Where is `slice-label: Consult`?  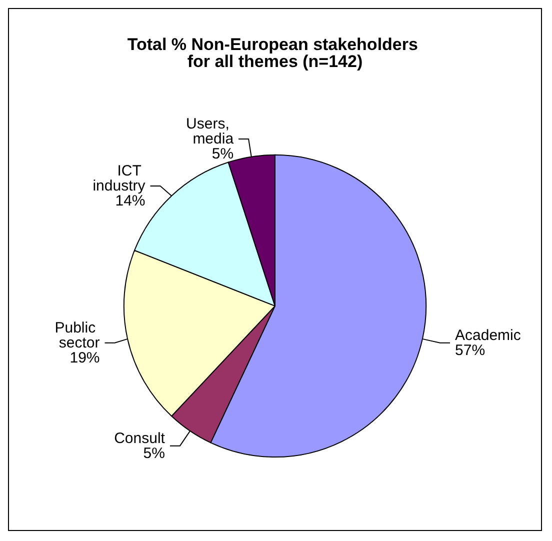 slice-label: Consult is located at coordinates (140, 438).